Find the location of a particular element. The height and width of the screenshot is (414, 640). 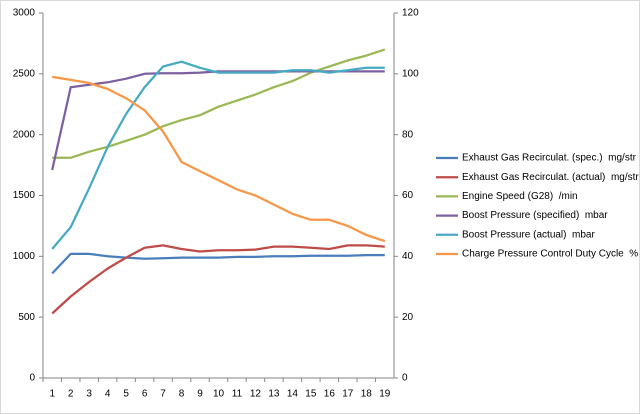

x-tick-label: 11 is located at coordinates (237, 394).